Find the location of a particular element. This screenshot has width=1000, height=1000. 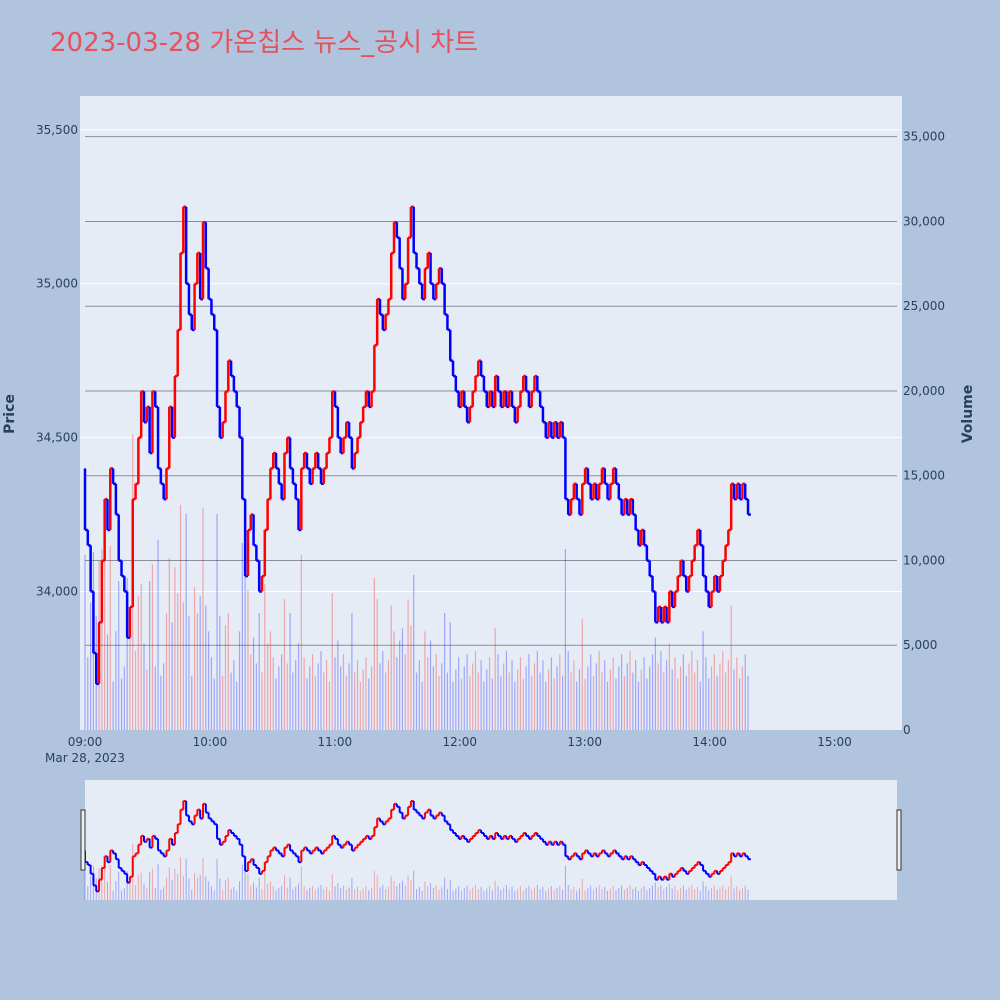

range-slider-price is located at coordinates (417, 846).